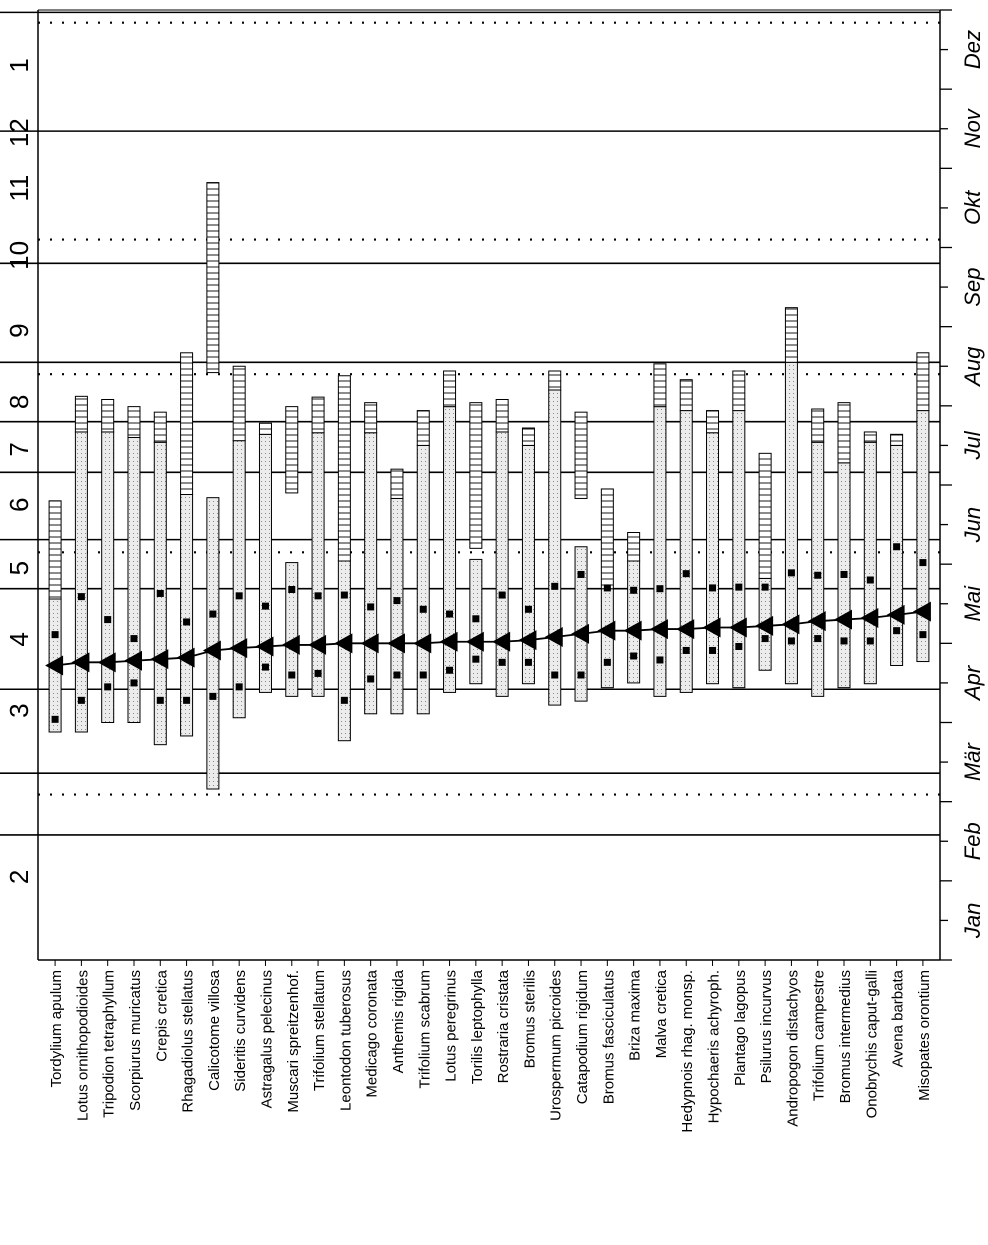 The width and height of the screenshot is (988, 1245). What do you see at coordinates (19, 132) in the screenshot?
I see `period-label-12: 12` at bounding box center [19, 132].